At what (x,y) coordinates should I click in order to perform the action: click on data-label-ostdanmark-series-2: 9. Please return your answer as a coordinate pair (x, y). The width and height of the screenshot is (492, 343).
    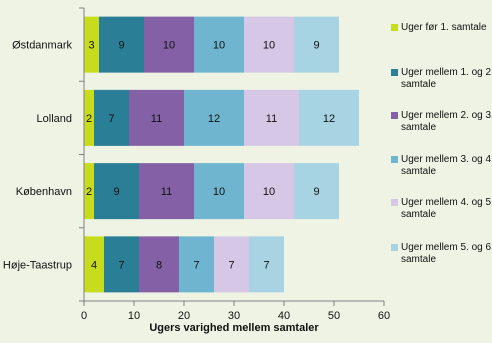
    Looking at the image, I should click on (121, 46).